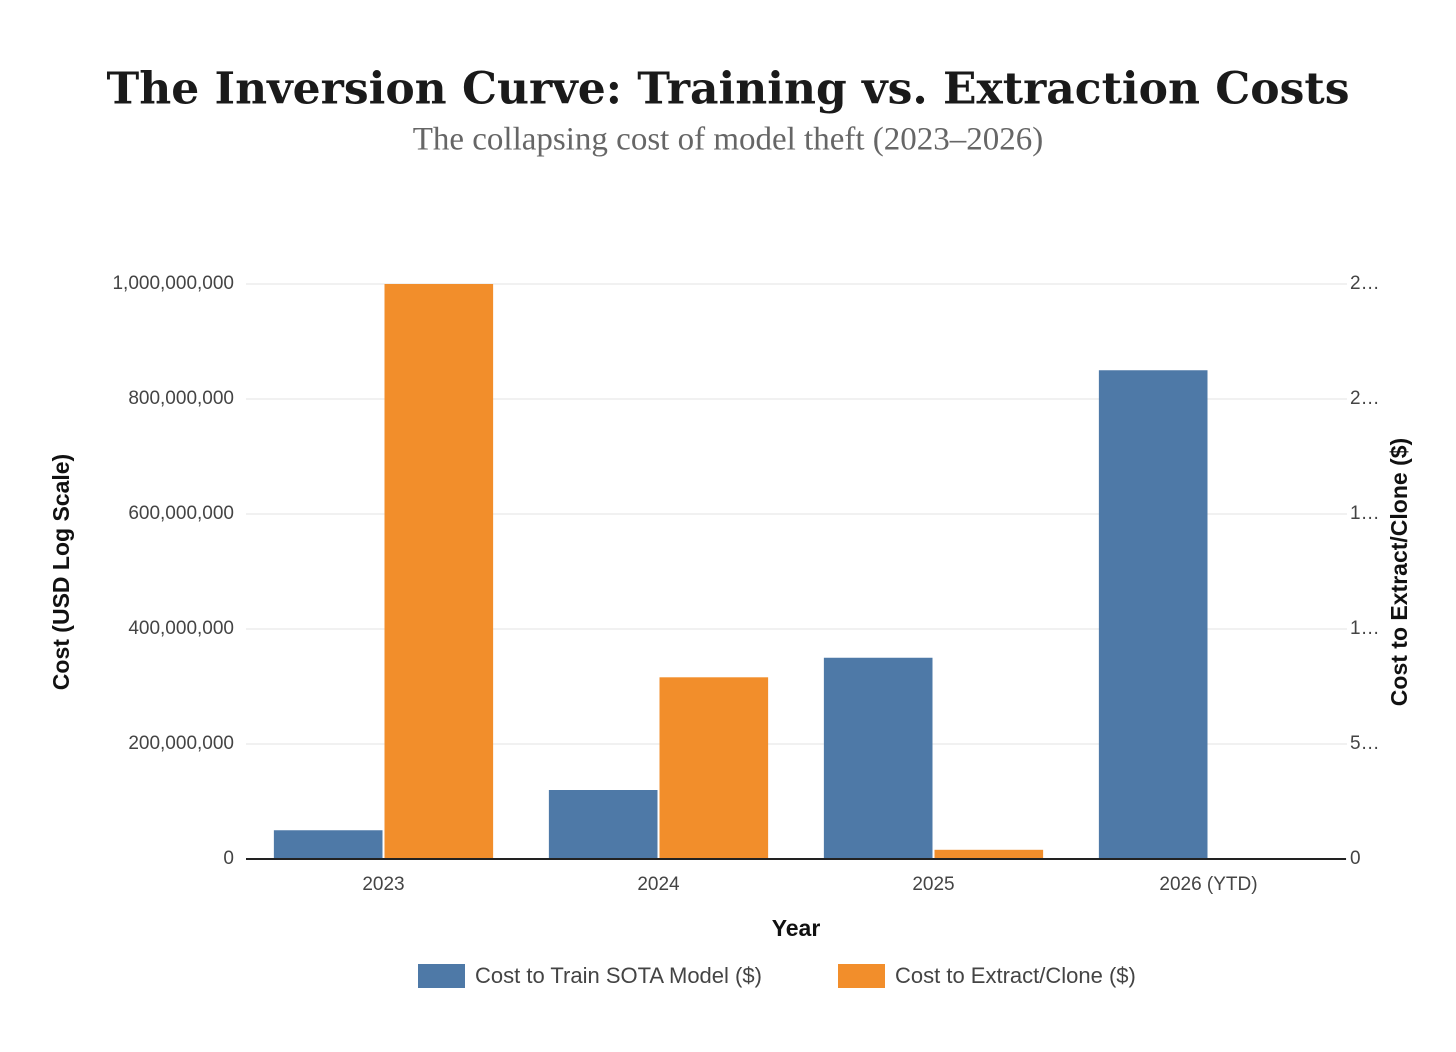 This screenshot has width=1456, height=1052. Describe the element at coordinates (1399, 572) in the screenshot. I see `y2-axis-title: Cost to Extract/Clone ($)` at that location.